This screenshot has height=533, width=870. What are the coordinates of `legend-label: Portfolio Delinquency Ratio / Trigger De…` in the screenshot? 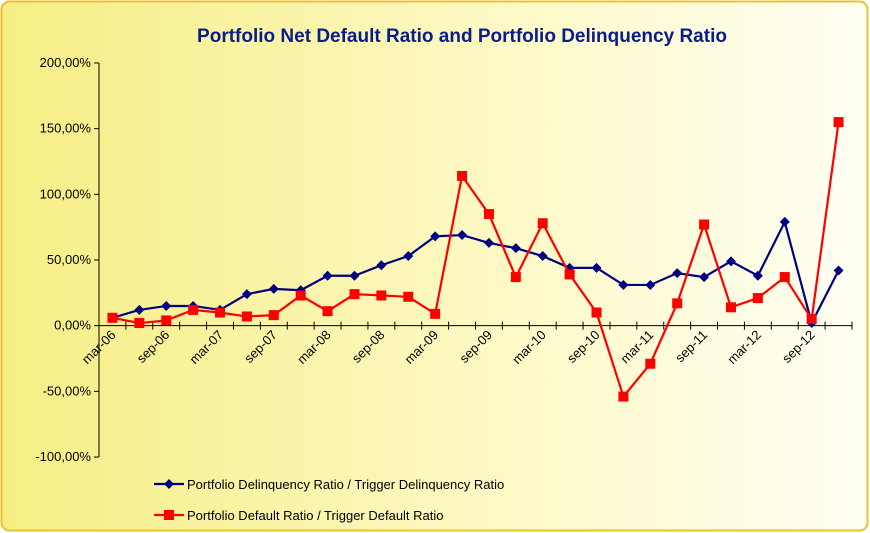 It's located at (345, 484).